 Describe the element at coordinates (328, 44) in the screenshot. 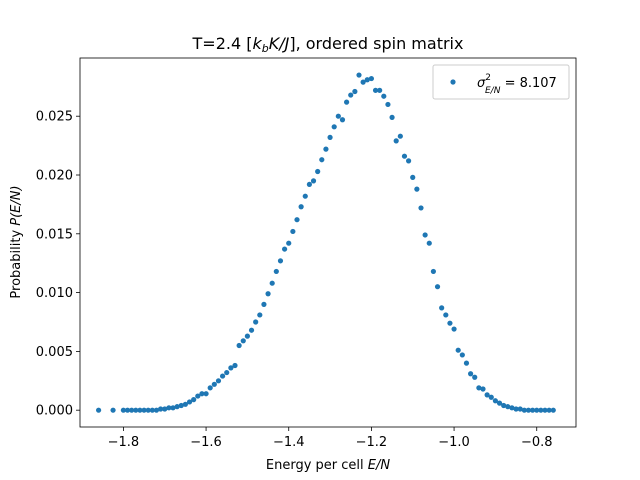

I see `chart-title: T=2.4 [kbK/J], ordered spin matrix` at that location.